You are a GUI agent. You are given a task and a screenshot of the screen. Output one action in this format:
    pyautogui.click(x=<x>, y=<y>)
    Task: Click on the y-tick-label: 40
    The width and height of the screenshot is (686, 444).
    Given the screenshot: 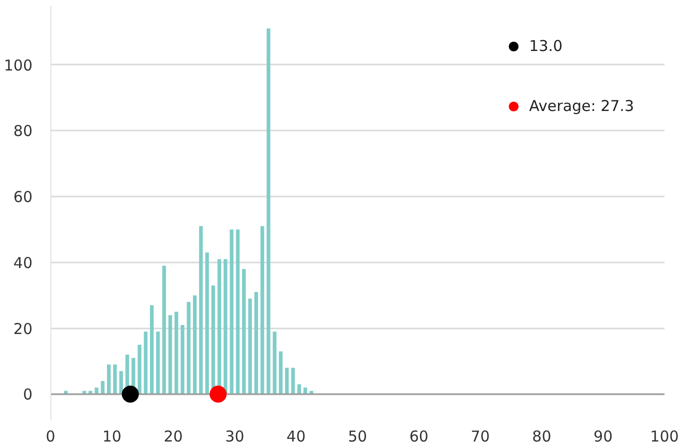 What is the action you would take?
    pyautogui.click(x=23, y=263)
    